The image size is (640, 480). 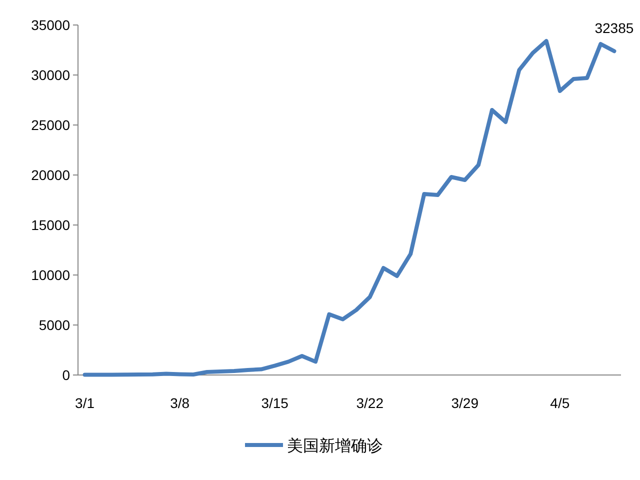 I want to click on y-tick-label: 5000, so click(x=54, y=325).